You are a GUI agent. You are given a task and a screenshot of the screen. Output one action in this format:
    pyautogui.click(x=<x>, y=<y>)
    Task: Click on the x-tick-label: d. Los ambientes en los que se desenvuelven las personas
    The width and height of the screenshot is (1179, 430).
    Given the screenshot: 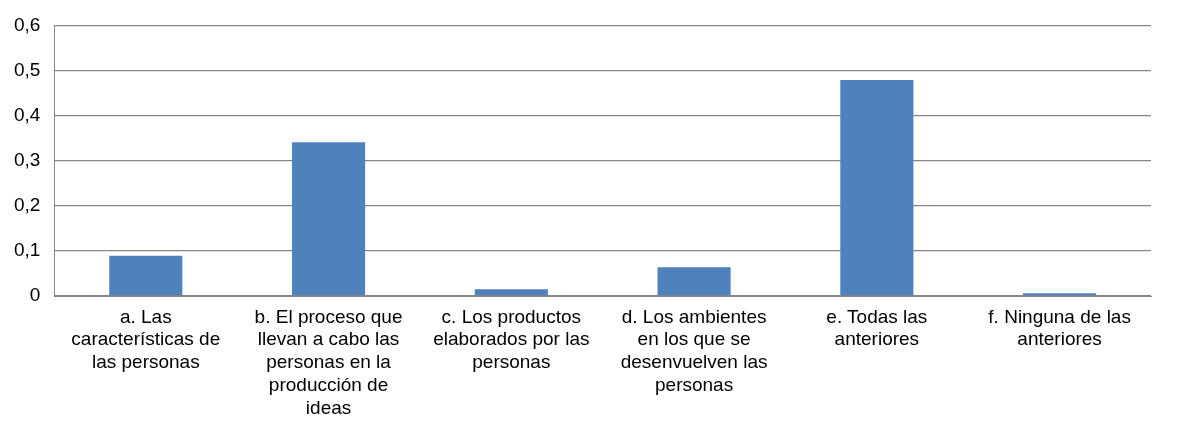 What is the action you would take?
    pyautogui.click(x=694, y=350)
    